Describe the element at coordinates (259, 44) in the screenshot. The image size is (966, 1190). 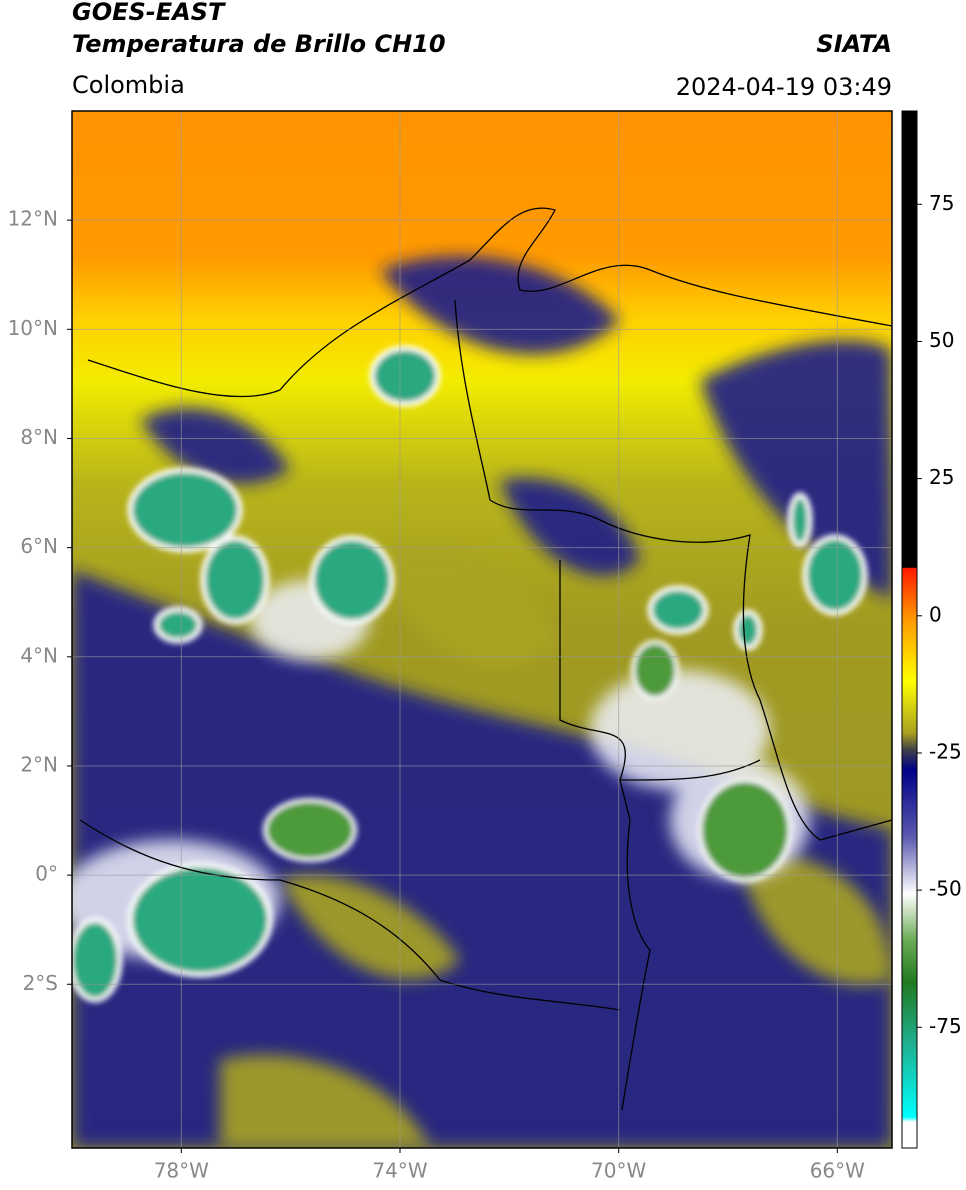
I see `product: Temperatura de Brillo CH10` at that location.